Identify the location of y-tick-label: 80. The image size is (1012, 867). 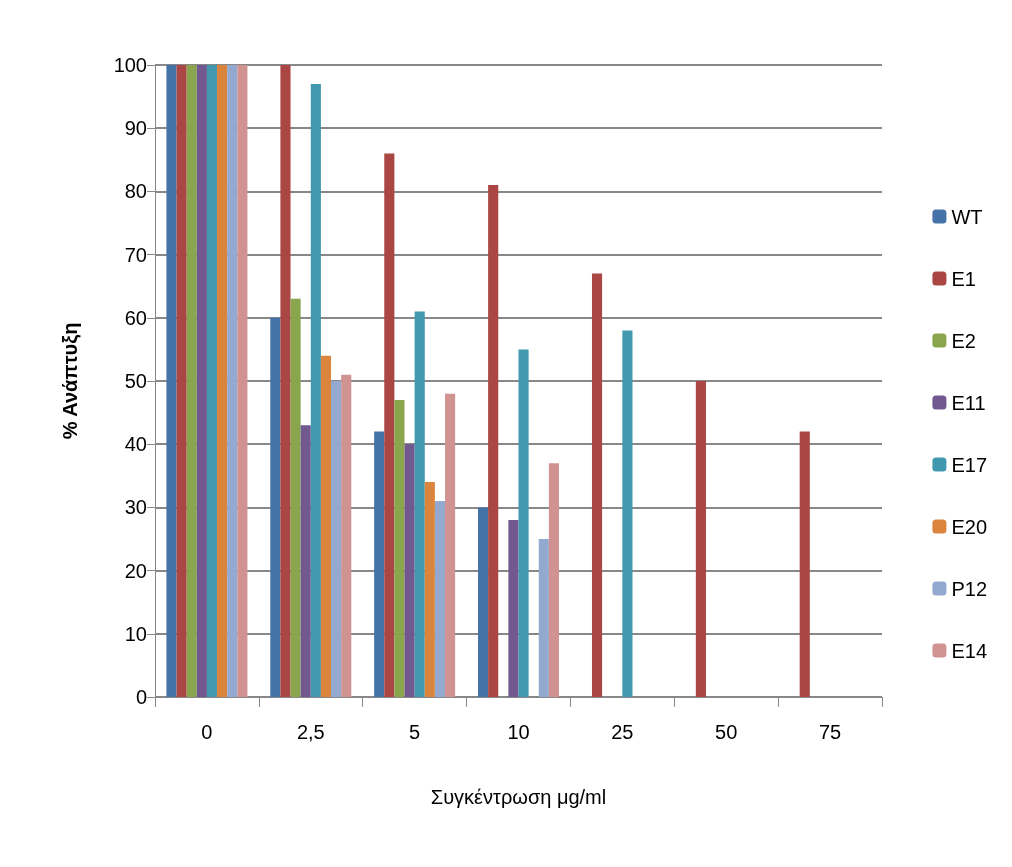
(135, 191).